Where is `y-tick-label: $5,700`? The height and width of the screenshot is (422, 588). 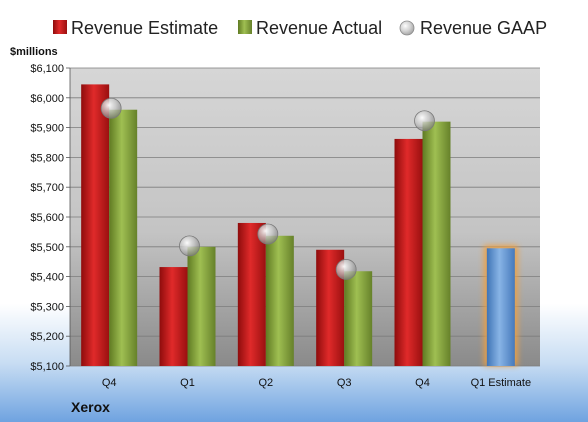
y-tick-label: $5,700 is located at coordinates (47, 188).